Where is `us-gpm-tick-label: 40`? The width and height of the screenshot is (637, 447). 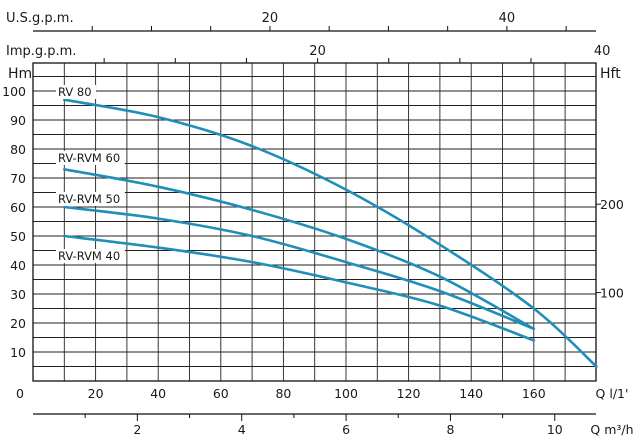 us-gpm-tick-label: 40 is located at coordinates (507, 18).